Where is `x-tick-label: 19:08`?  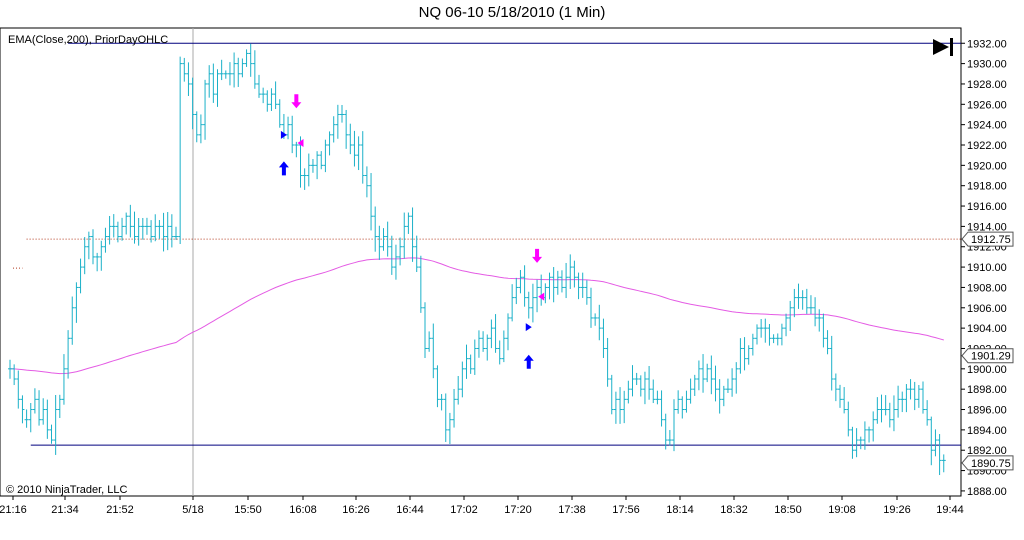
x-tick-label: 19:08 is located at coordinates (842, 510).